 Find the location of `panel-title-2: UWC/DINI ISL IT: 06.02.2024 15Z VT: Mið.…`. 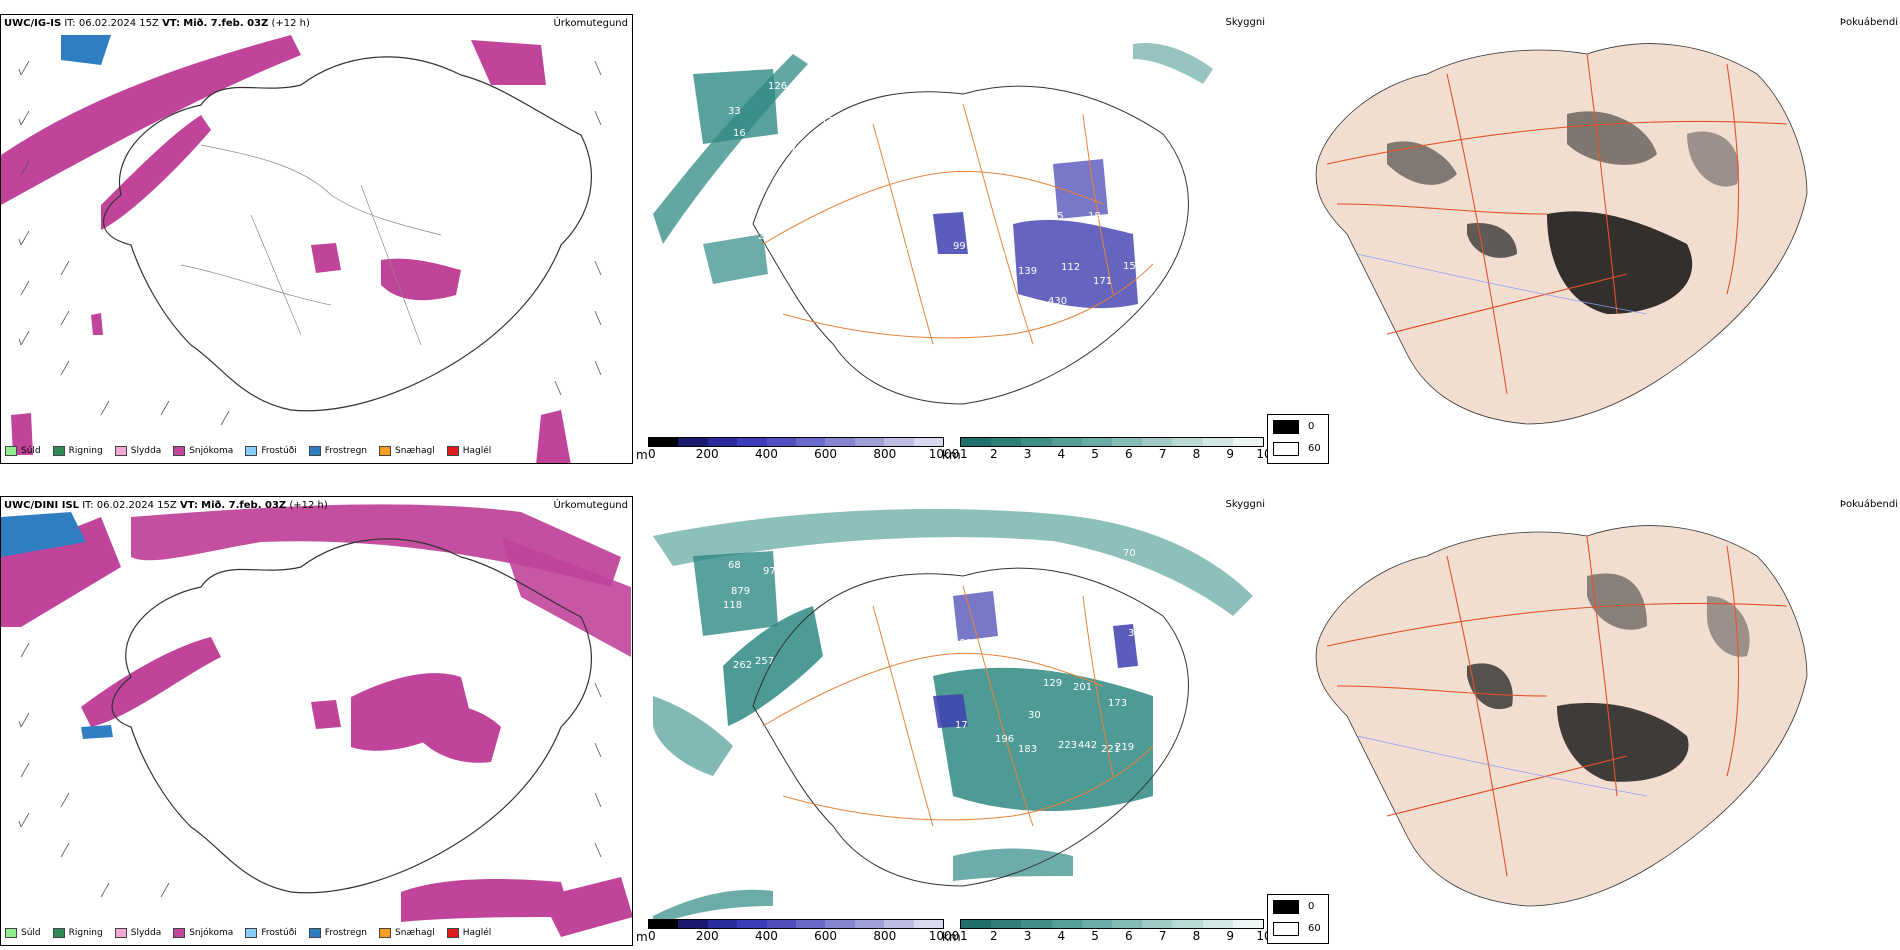

panel-title-2: UWC/DINI ISL IT: 06.02.2024 15Z VT: Mið.… is located at coordinates (166, 505).